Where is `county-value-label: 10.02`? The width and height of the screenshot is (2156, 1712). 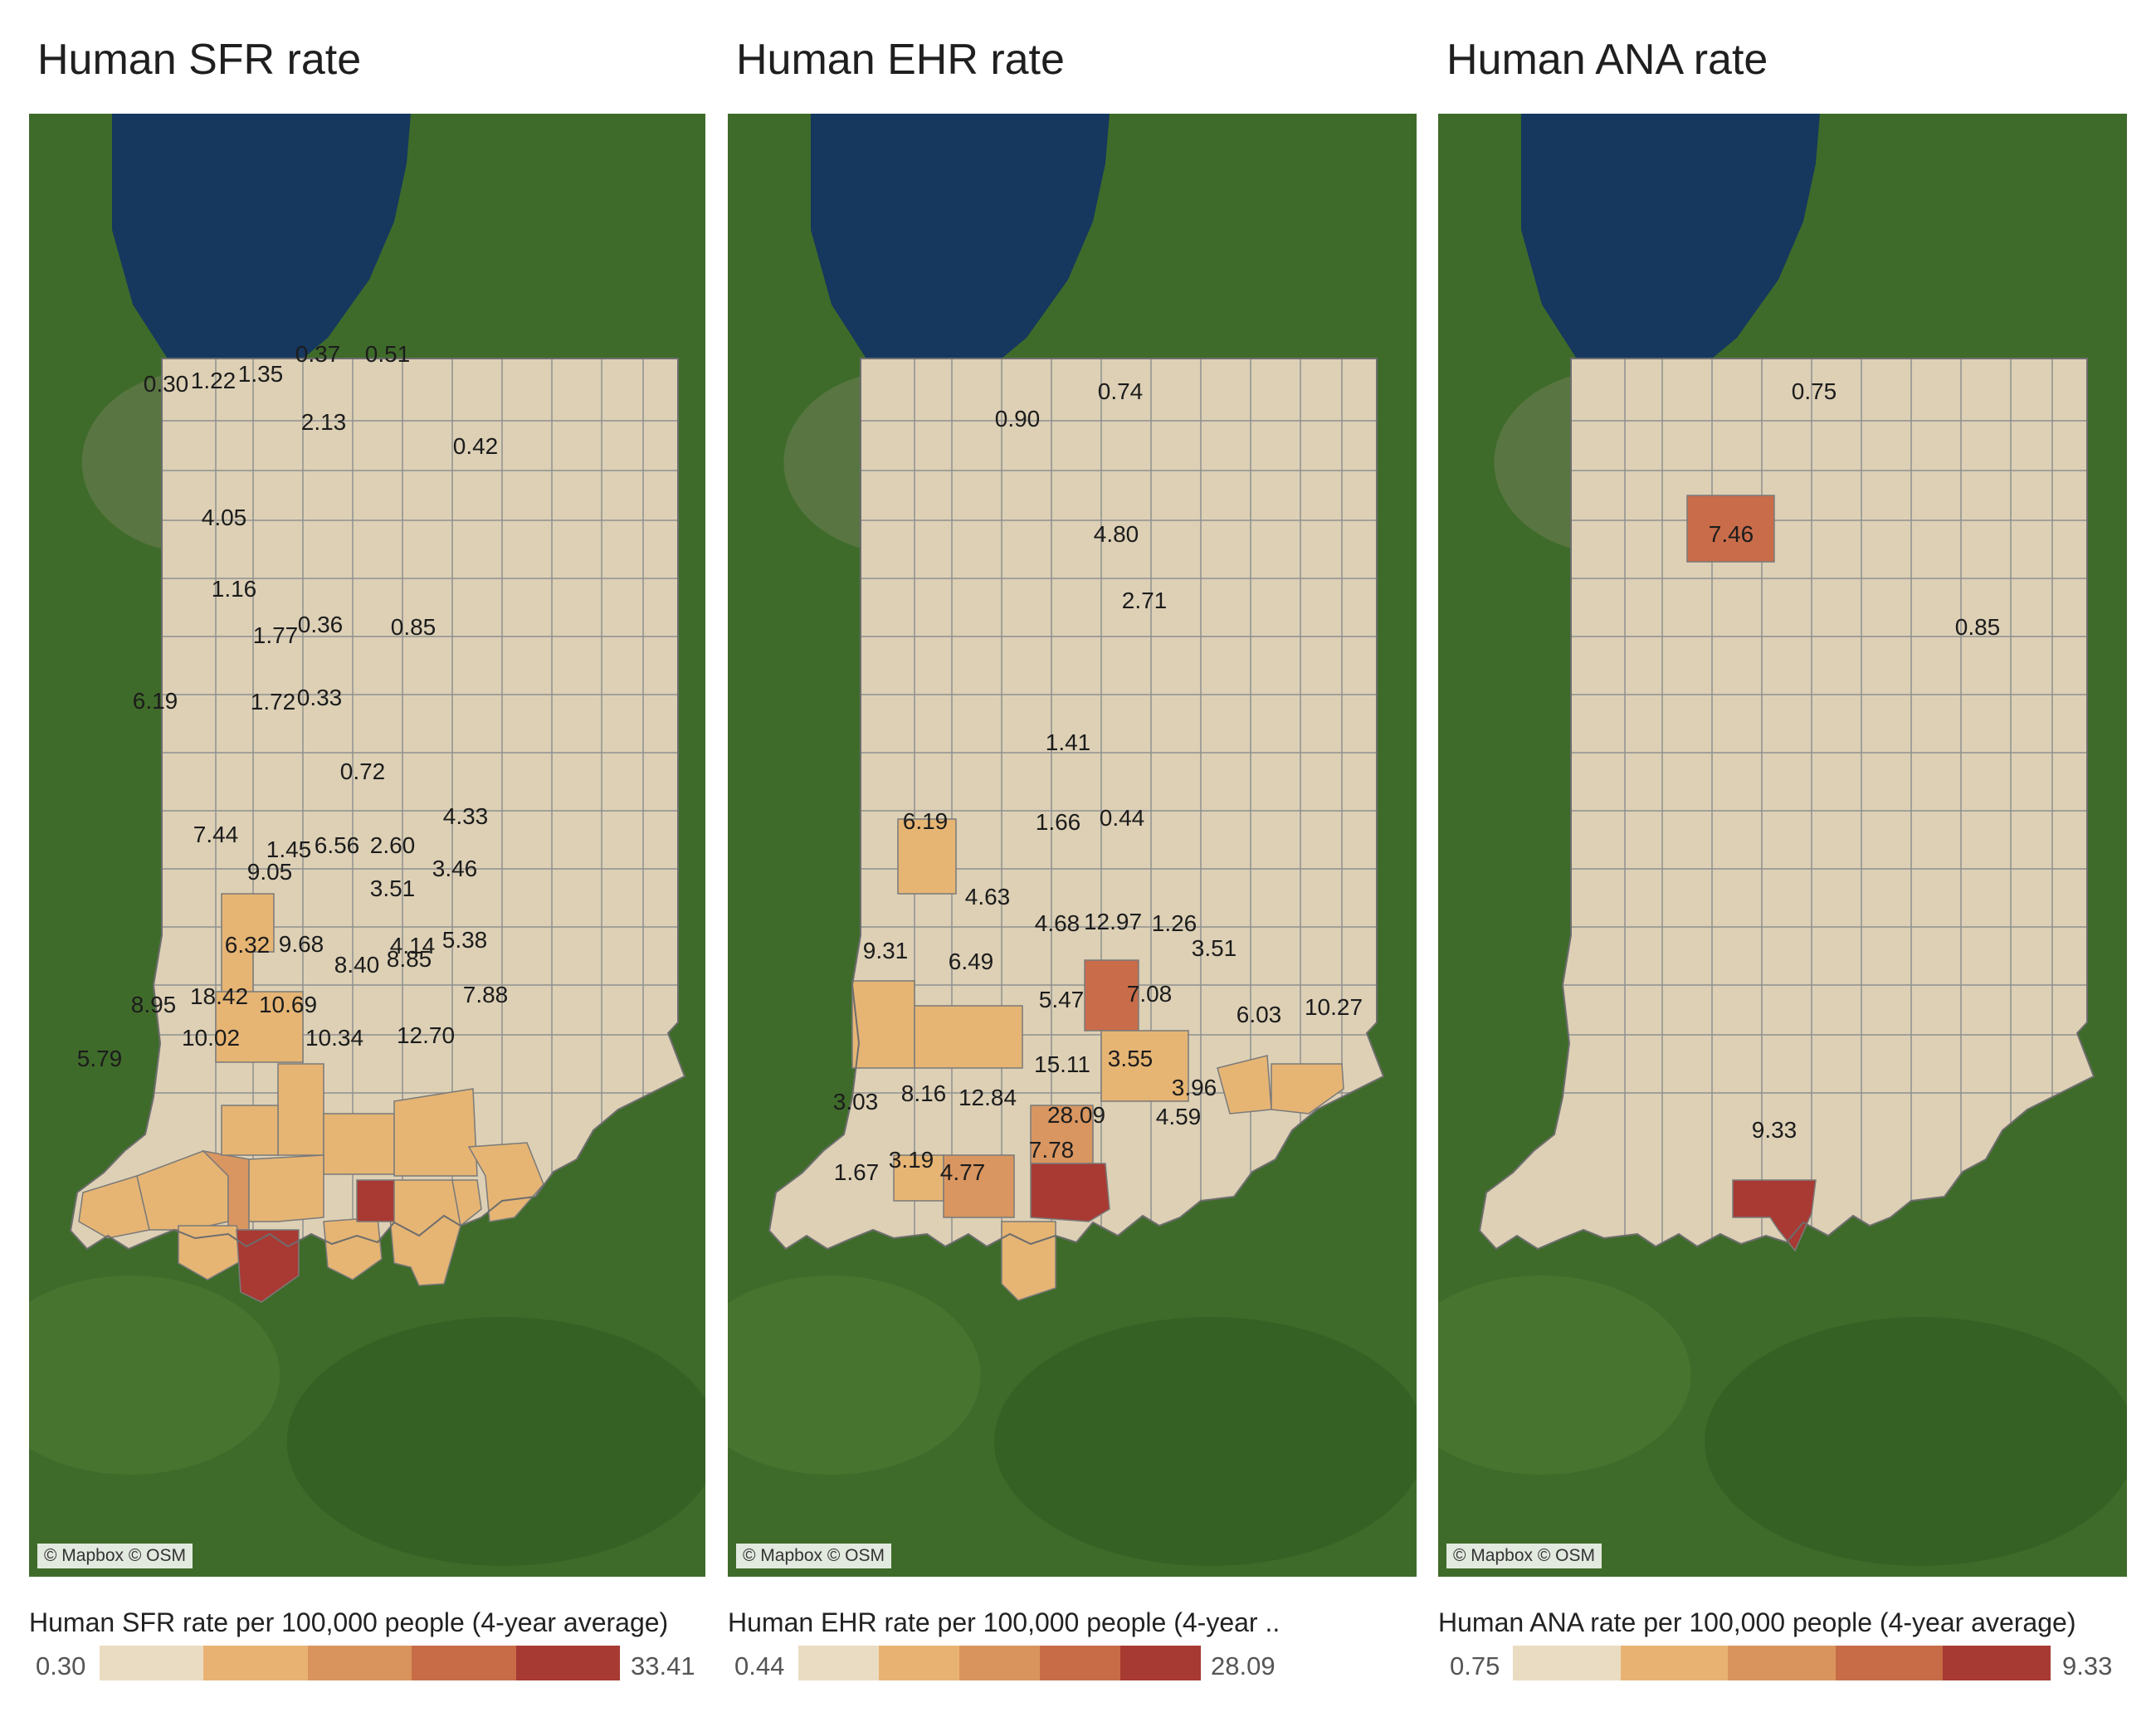 county-value-label: 10.02 is located at coordinates (211, 1038).